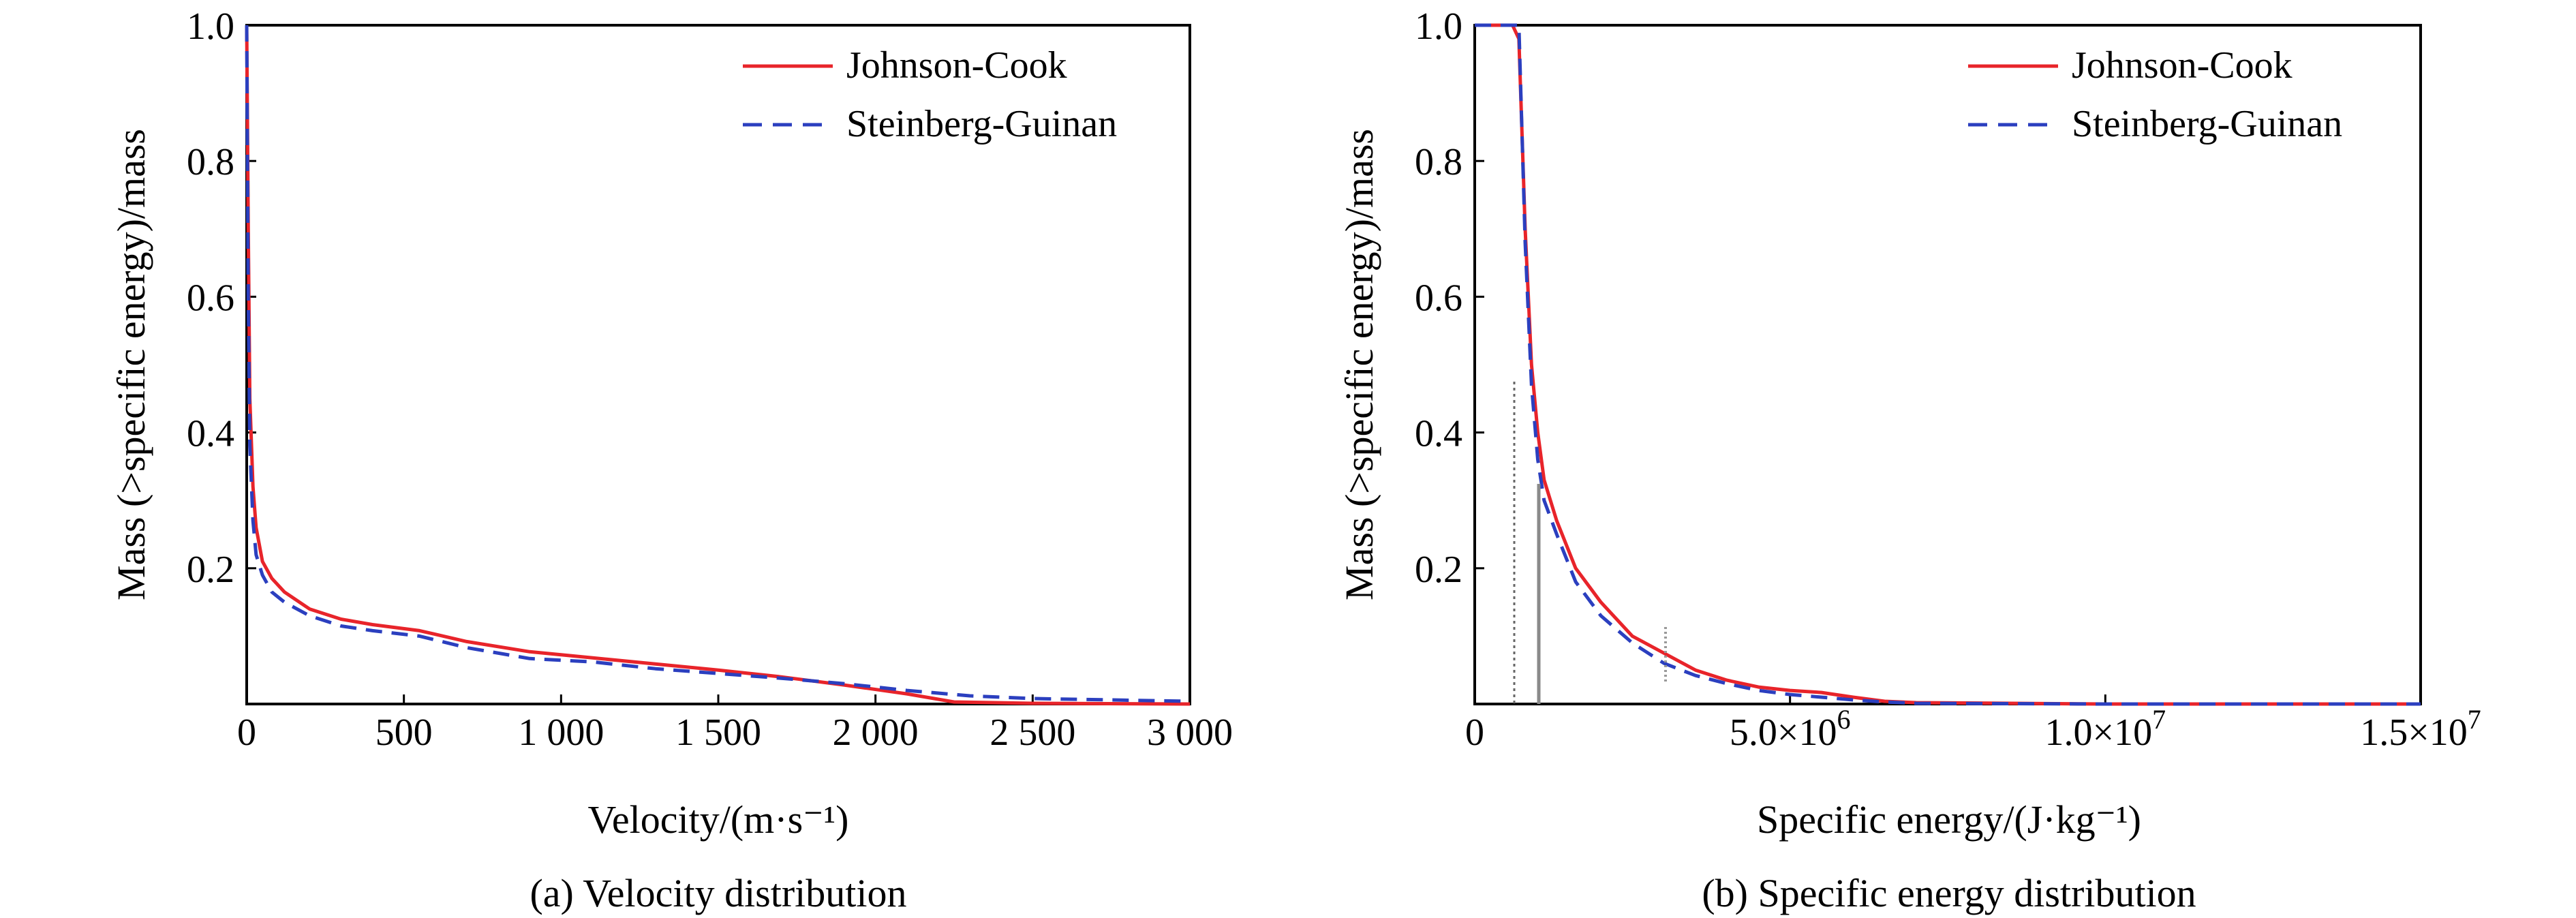 The width and height of the screenshot is (2576, 918). What do you see at coordinates (1190, 733) in the screenshot?
I see `x-tick-label: 3 000` at bounding box center [1190, 733].